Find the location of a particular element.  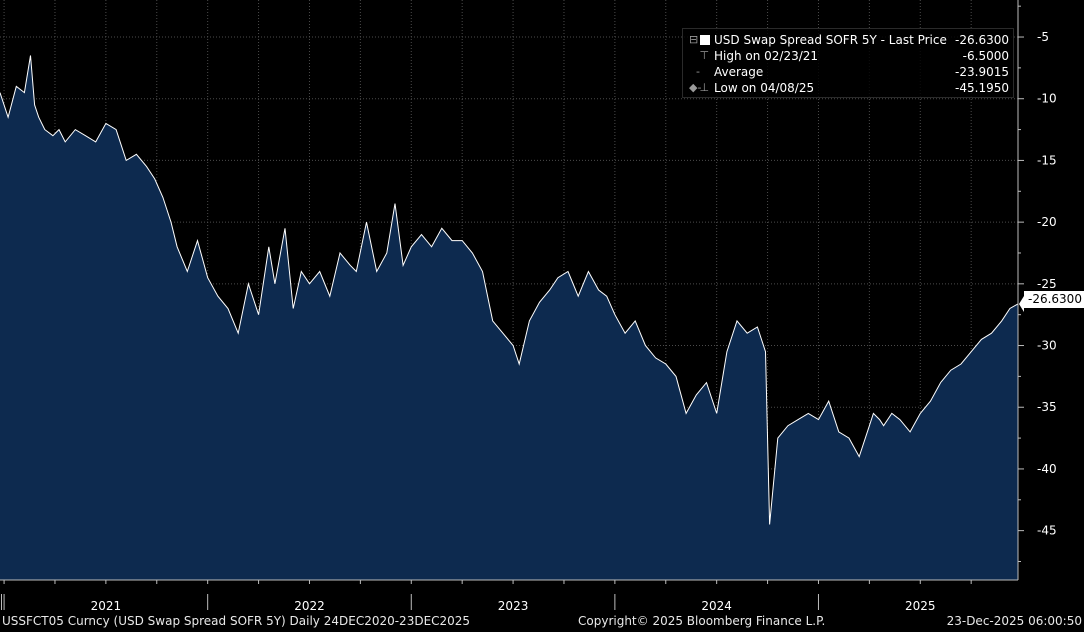

x-tick-label: 2023 is located at coordinates (513, 606).